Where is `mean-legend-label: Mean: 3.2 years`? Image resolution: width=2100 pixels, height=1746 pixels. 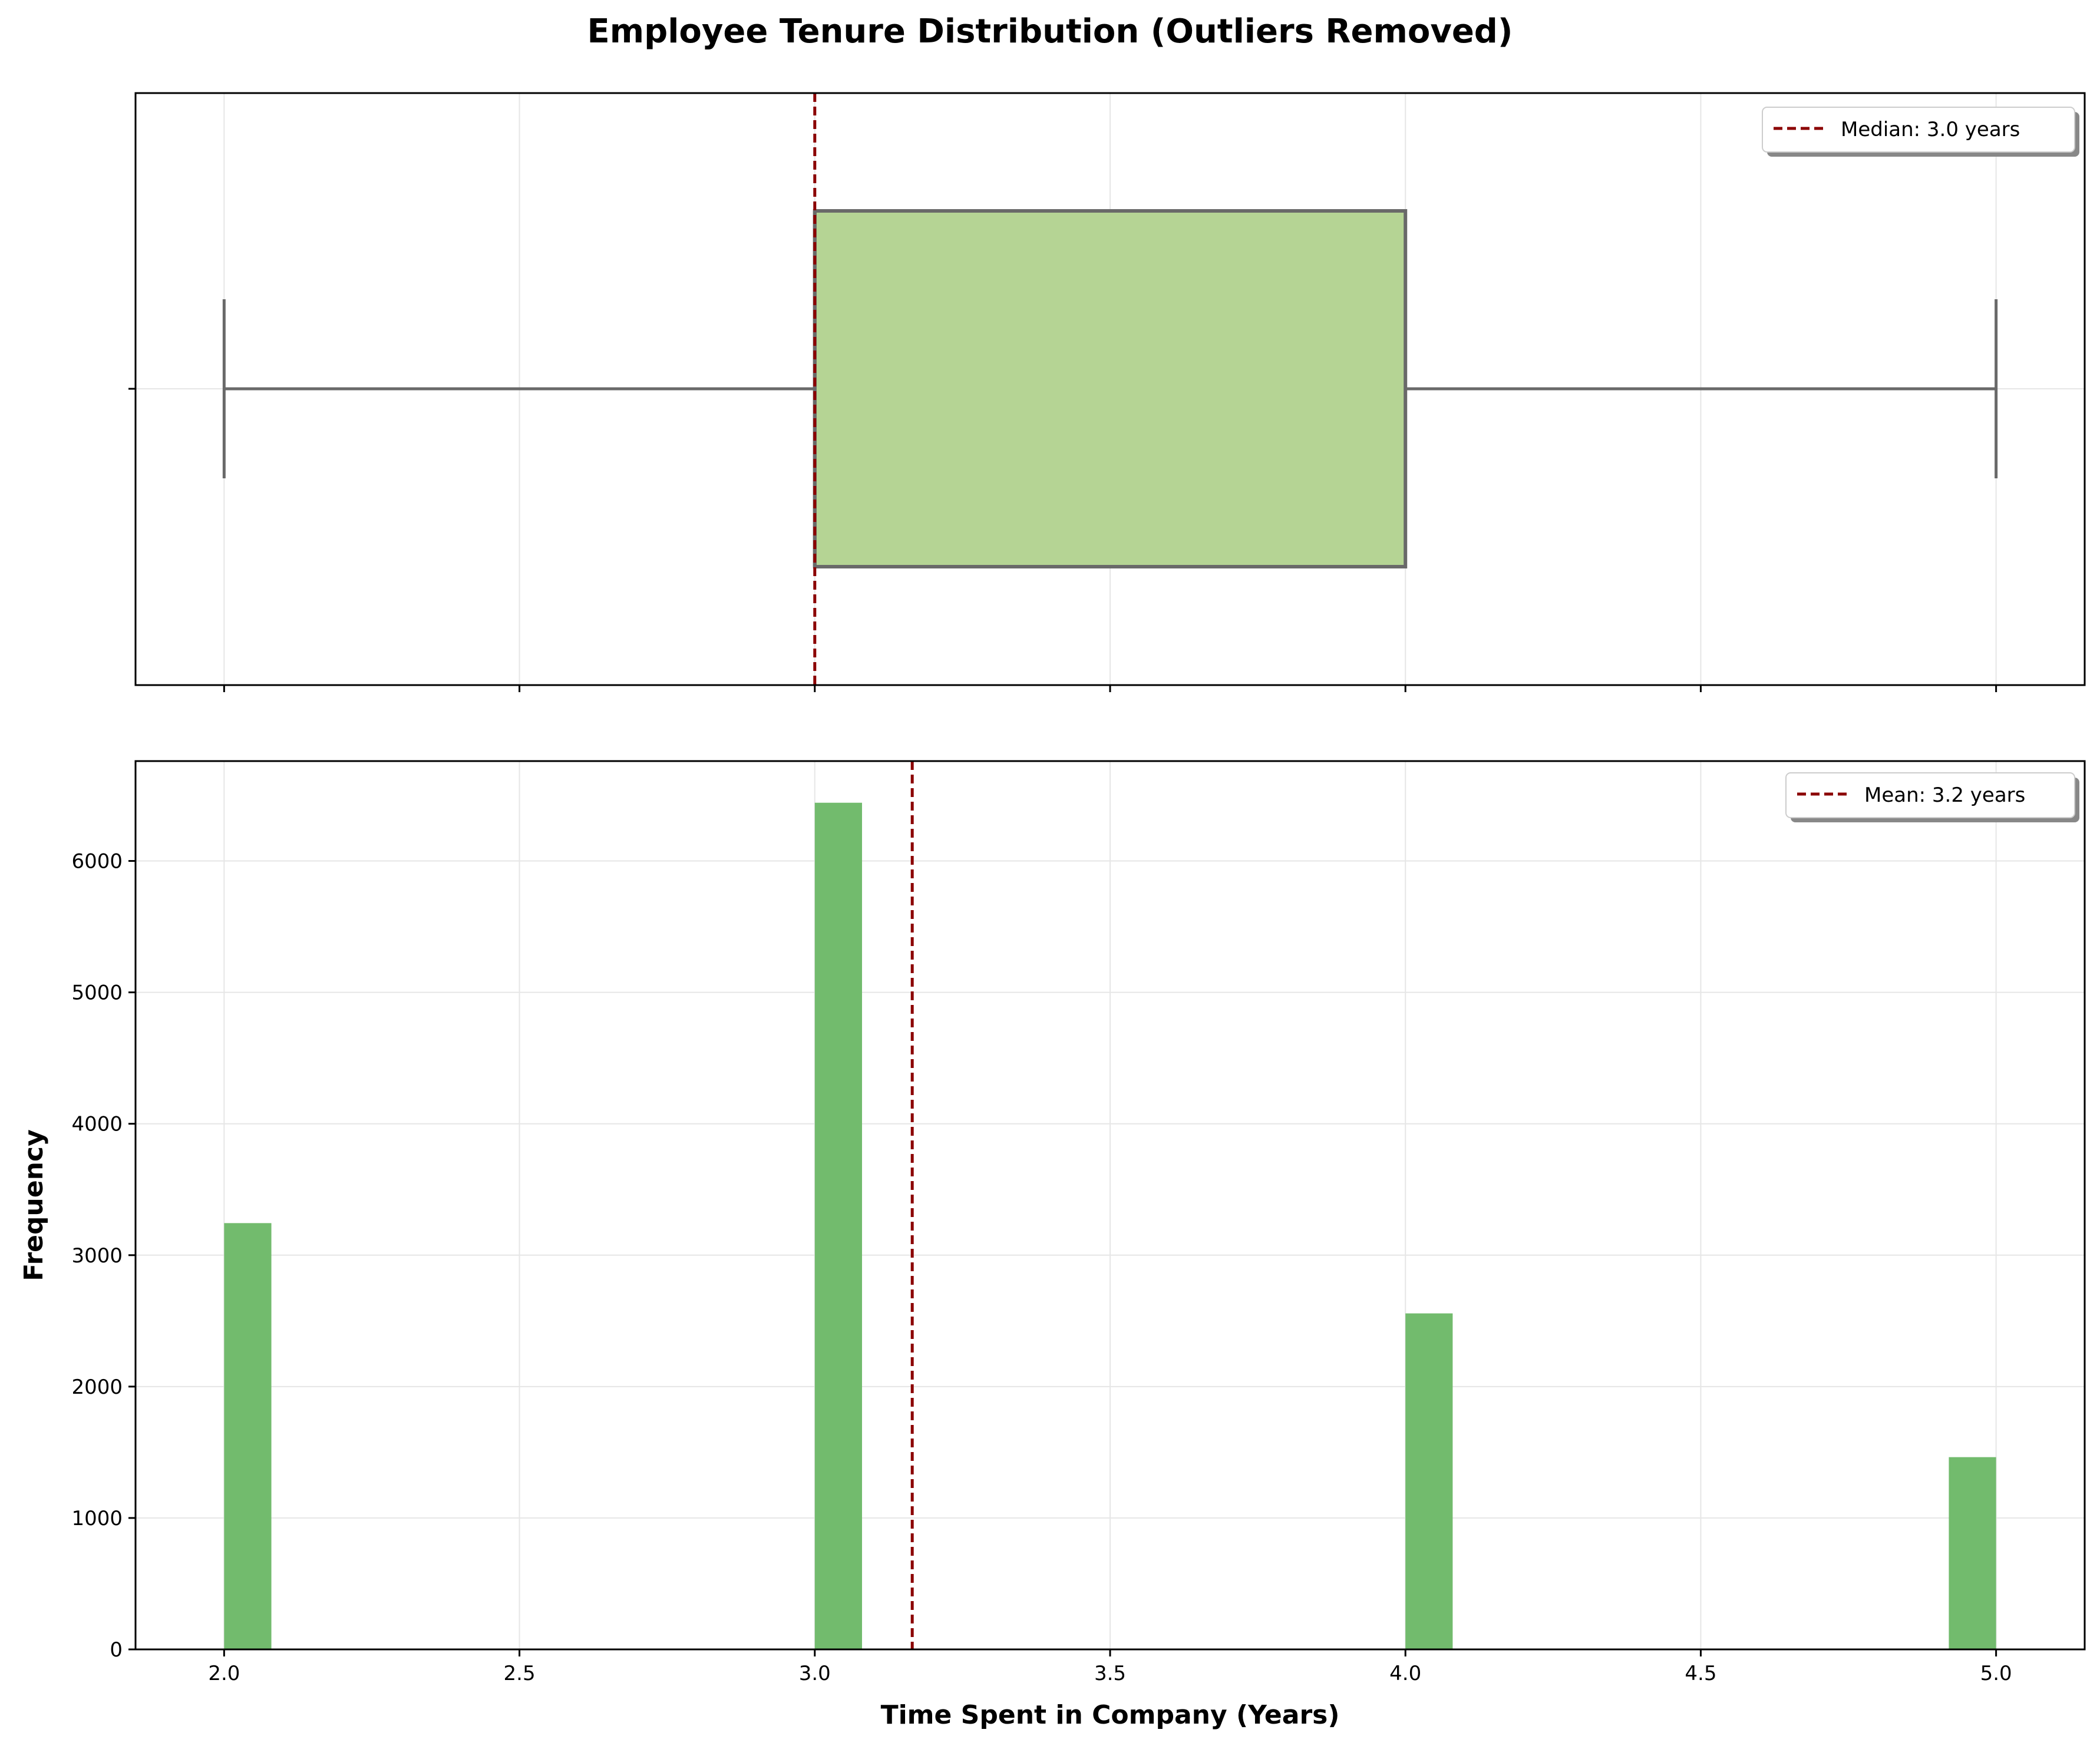
mean-legend-label: Mean: 3.2 years is located at coordinates (1944, 795).